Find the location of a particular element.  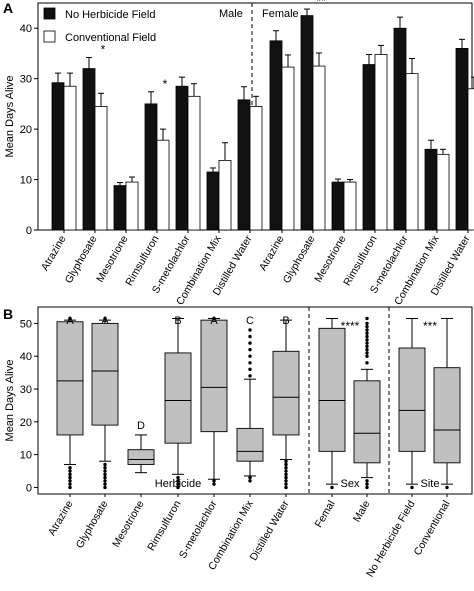

x-tick-label: Rimsulfuron is located at coordinates (164, 525).